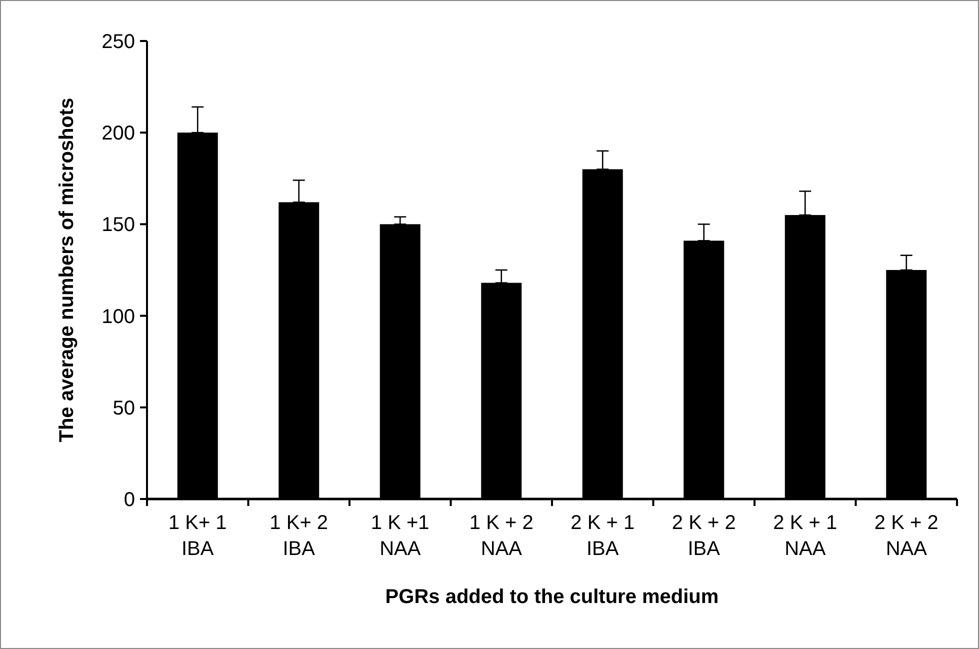  Describe the element at coordinates (501, 536) in the screenshot. I see `x-tick-label: 1 K + 2 NAA` at that location.